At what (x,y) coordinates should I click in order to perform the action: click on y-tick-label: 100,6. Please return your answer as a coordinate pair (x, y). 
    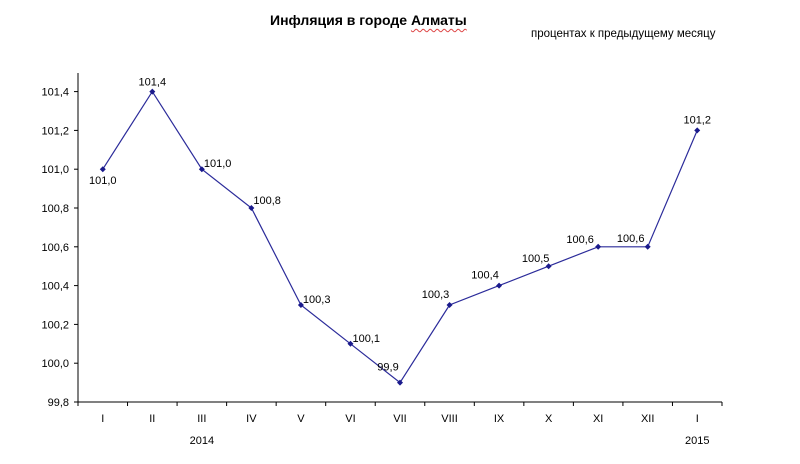
    Looking at the image, I should click on (55, 248).